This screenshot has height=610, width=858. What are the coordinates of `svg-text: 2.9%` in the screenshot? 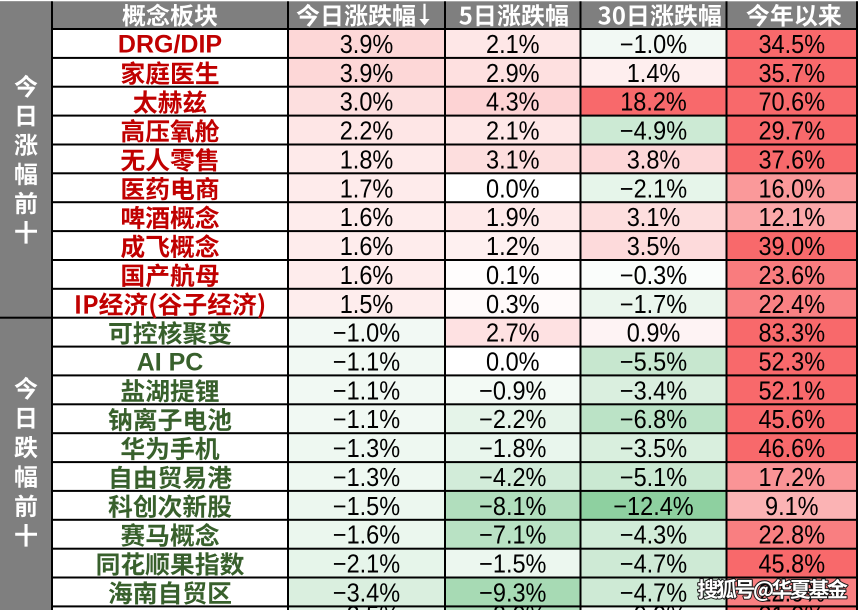 It's located at (513, 74).